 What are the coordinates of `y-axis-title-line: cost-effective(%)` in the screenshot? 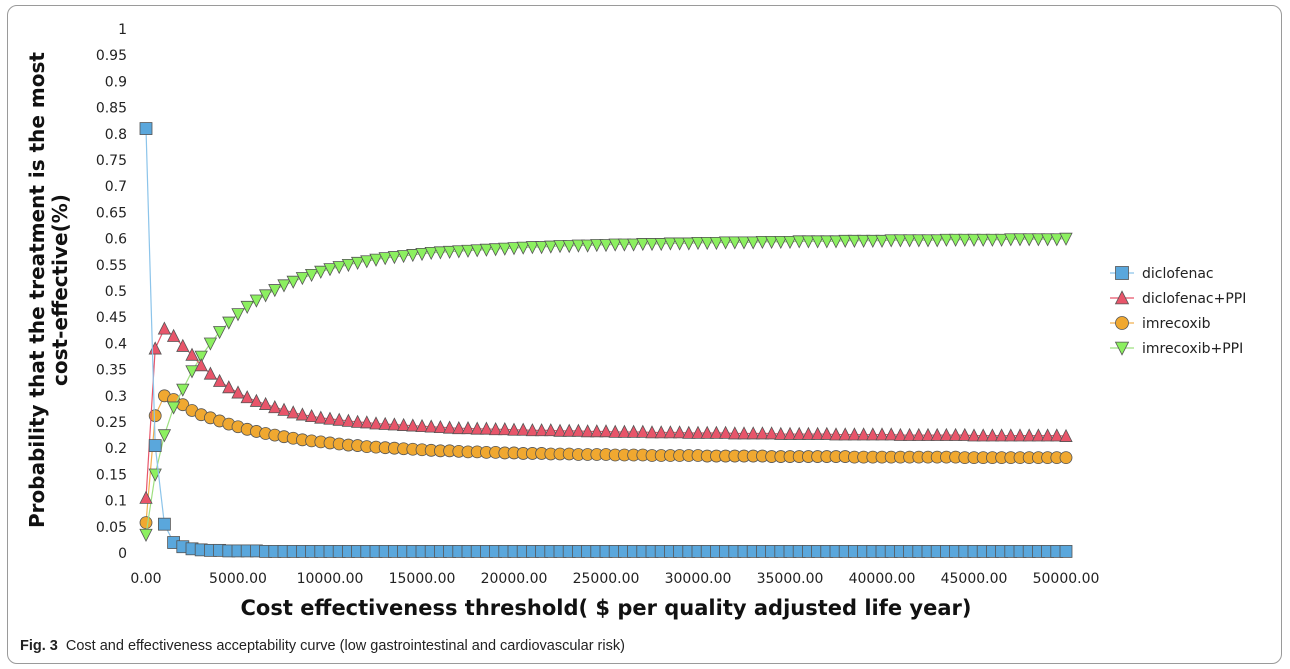 It's located at (60, 290).